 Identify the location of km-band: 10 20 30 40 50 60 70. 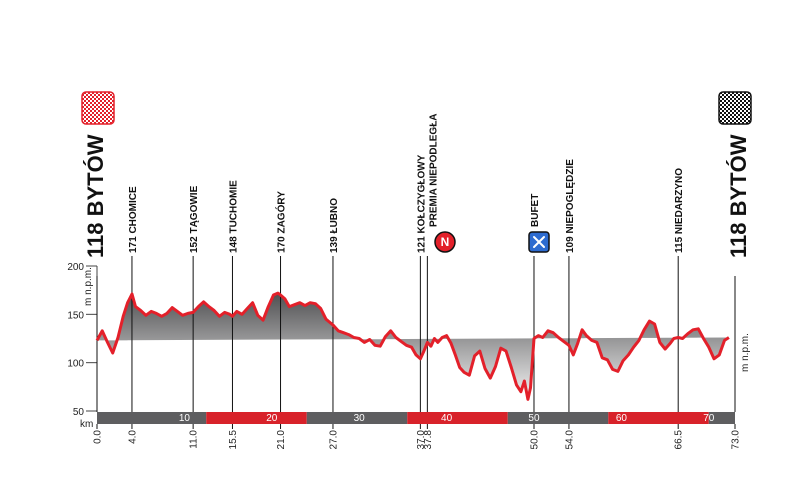
(416, 418).